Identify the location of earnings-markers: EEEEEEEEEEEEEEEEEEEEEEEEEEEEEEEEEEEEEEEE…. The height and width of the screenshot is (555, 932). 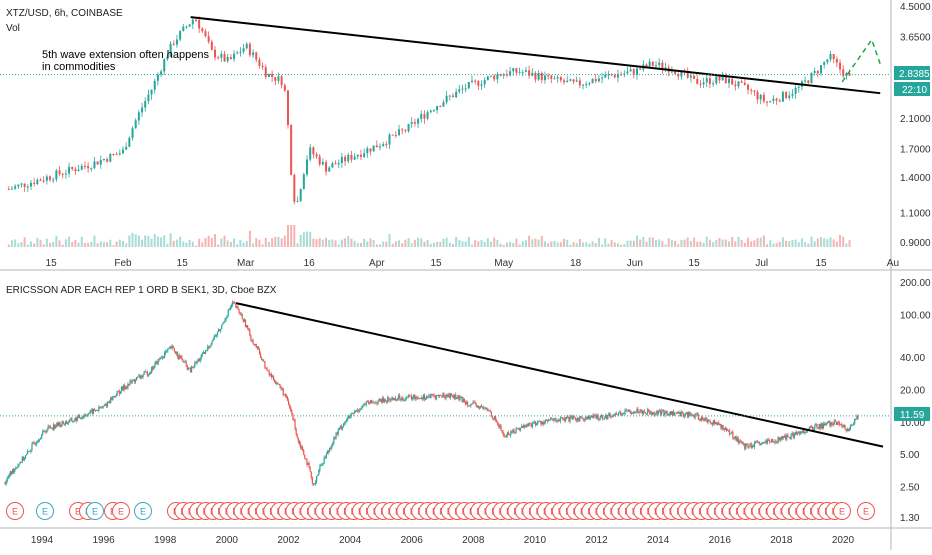
(440, 511).